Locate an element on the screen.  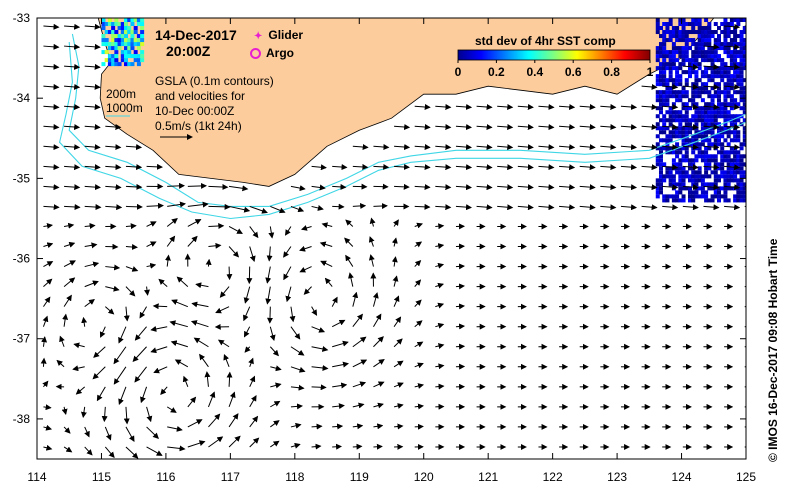
contour-1000-label: 1000m is located at coordinates (124, 108).